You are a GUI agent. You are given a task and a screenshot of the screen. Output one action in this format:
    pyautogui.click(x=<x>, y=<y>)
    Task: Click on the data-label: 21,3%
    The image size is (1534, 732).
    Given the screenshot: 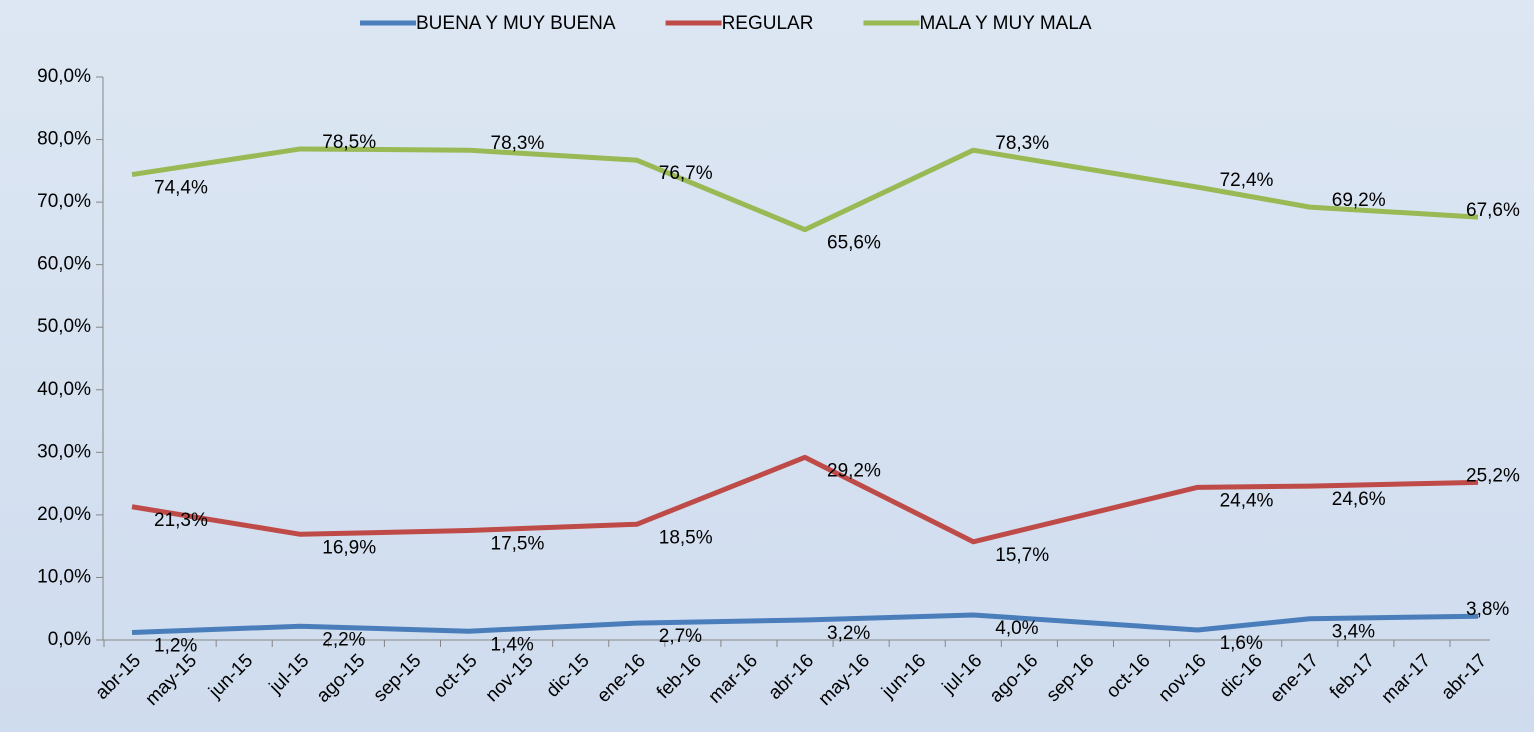 What is the action you would take?
    pyautogui.click(x=181, y=520)
    